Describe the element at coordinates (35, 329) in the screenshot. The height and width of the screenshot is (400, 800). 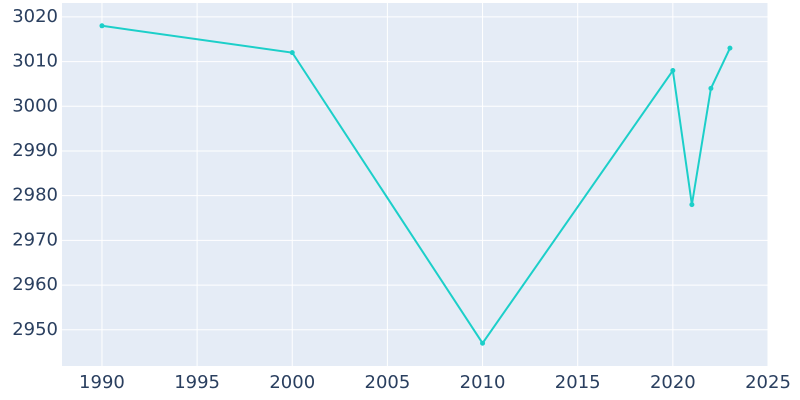
I see `y-tick-label: 2950` at that location.